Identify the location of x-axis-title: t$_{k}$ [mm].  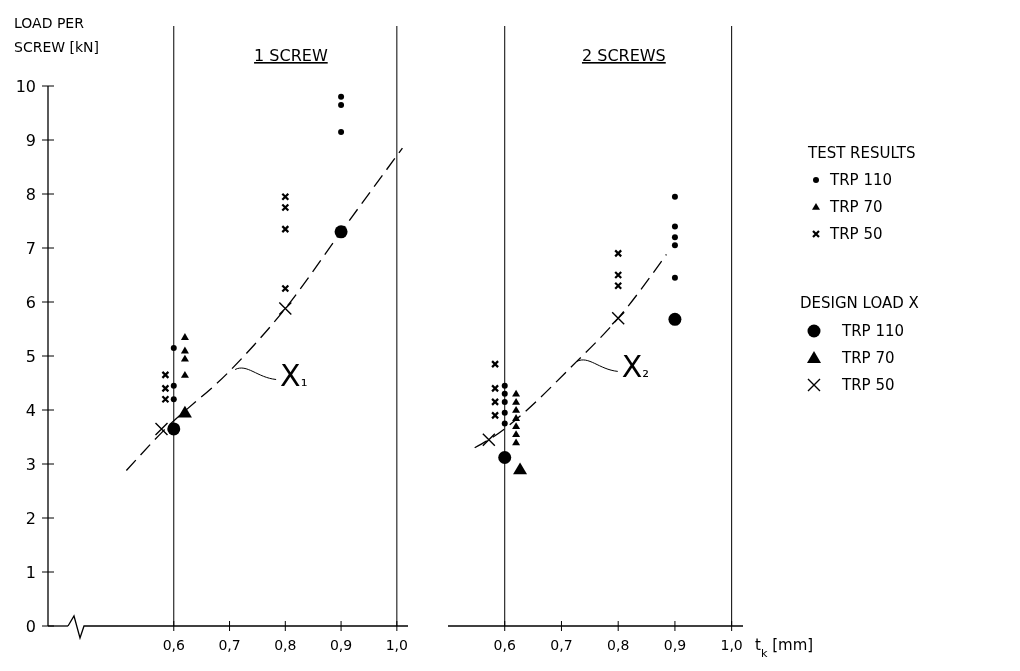
(784, 648).